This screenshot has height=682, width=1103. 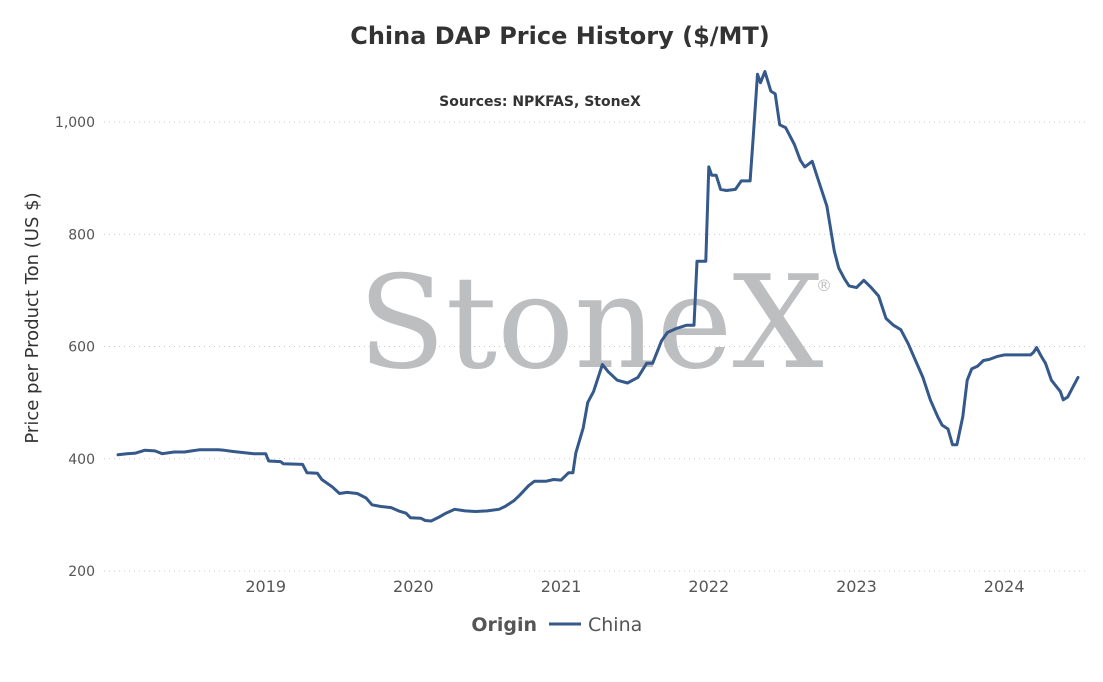 I want to click on legend-title: Origin, so click(x=504, y=625).